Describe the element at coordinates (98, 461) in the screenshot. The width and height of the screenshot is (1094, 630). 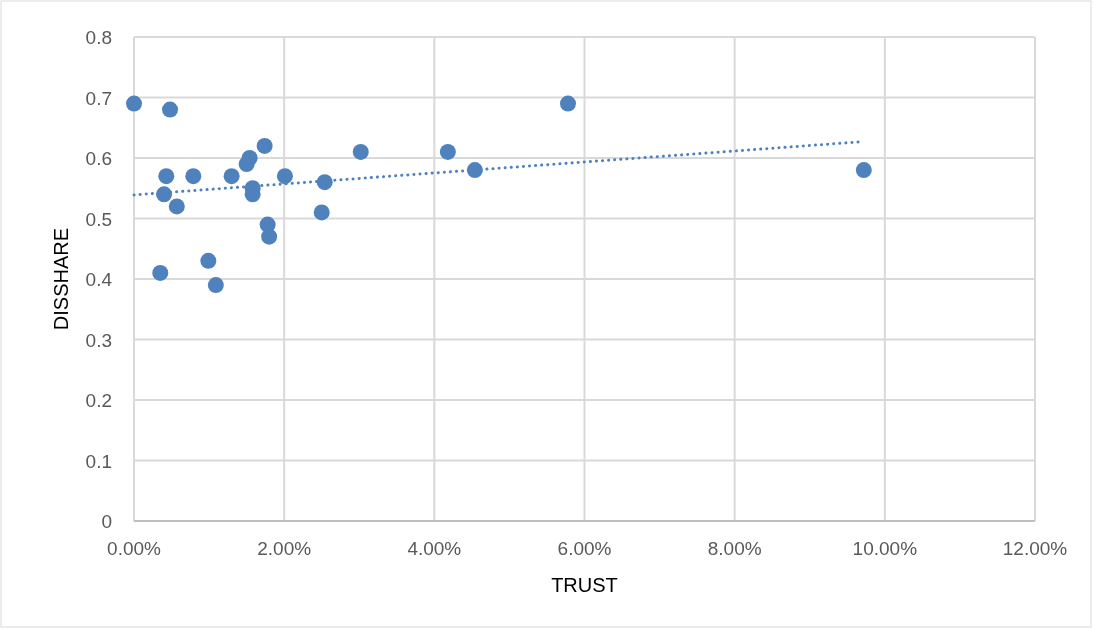
I see `y-tick-label: 0.1` at that location.